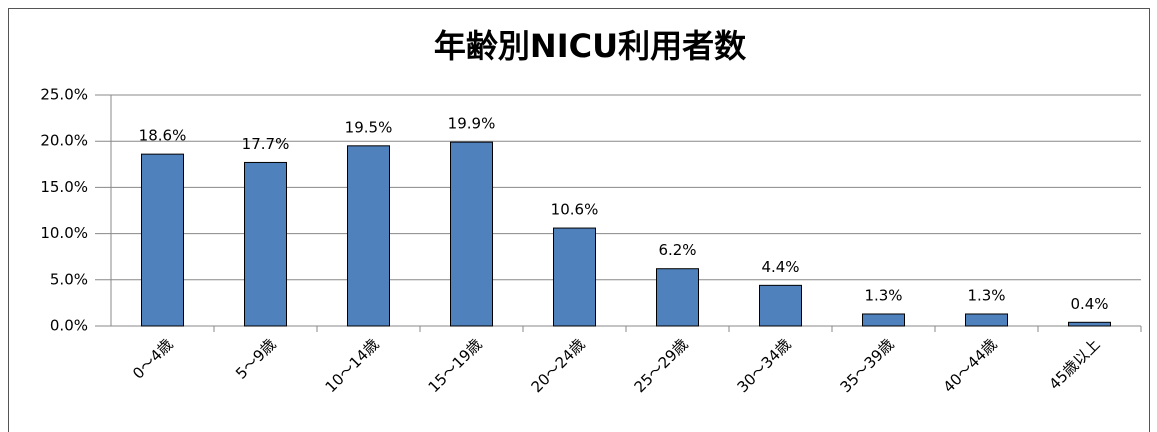 The height and width of the screenshot is (432, 1157). I want to click on y-tick-label: 15.0%, so click(64, 187).